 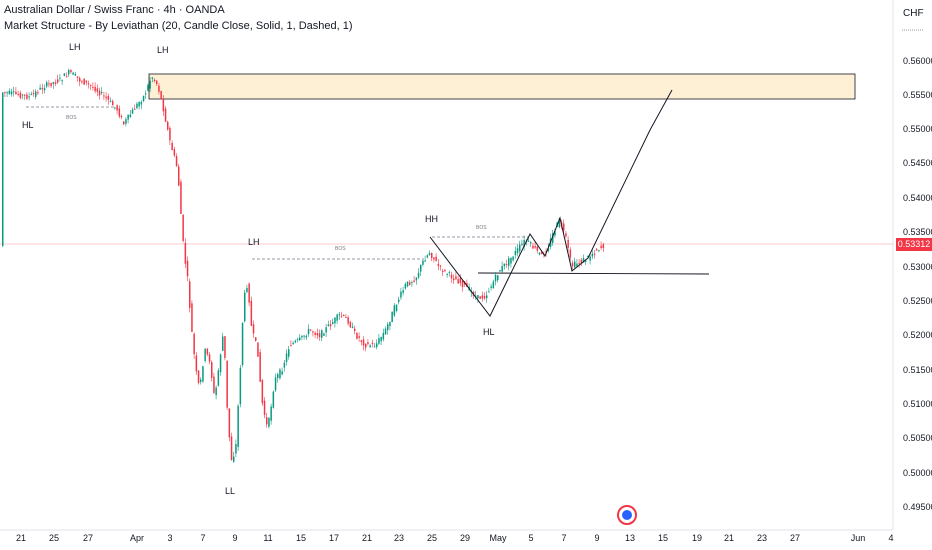 I want to click on tradingview-logo-icon, so click(x=627, y=515).